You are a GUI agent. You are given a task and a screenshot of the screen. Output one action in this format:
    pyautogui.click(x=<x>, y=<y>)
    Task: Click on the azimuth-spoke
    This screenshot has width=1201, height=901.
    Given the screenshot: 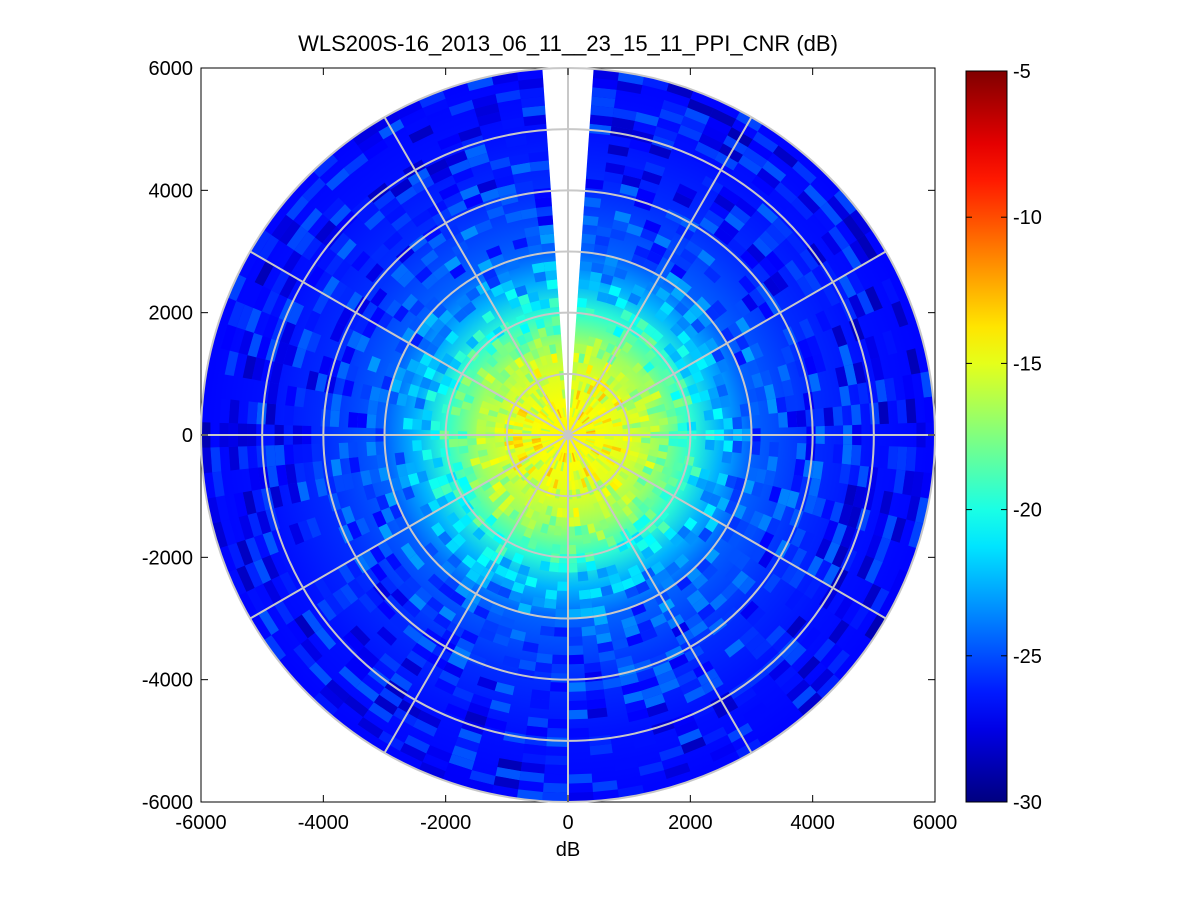 What is the action you would take?
    pyautogui.click(x=409, y=527)
    